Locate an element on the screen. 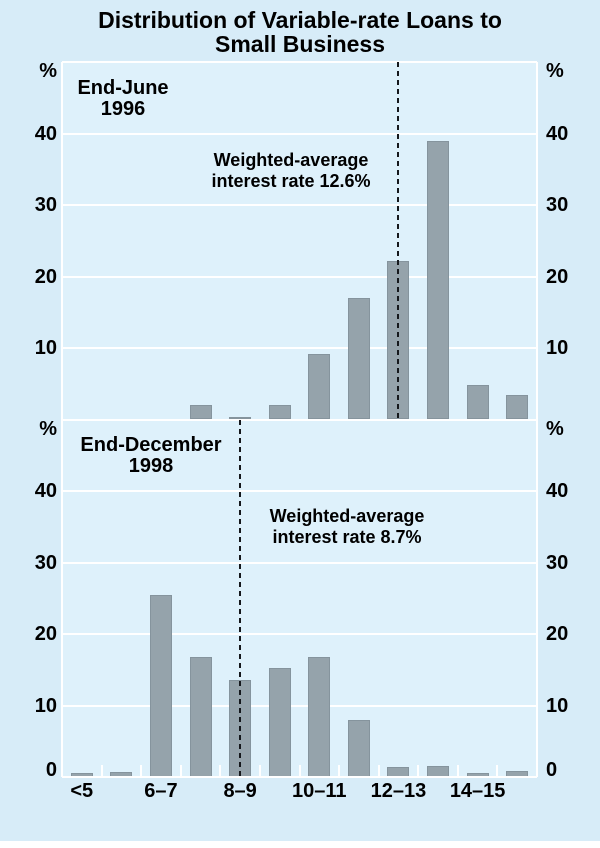 The image size is (600, 848). x-axis-label: 10–11 is located at coordinates (319, 791).